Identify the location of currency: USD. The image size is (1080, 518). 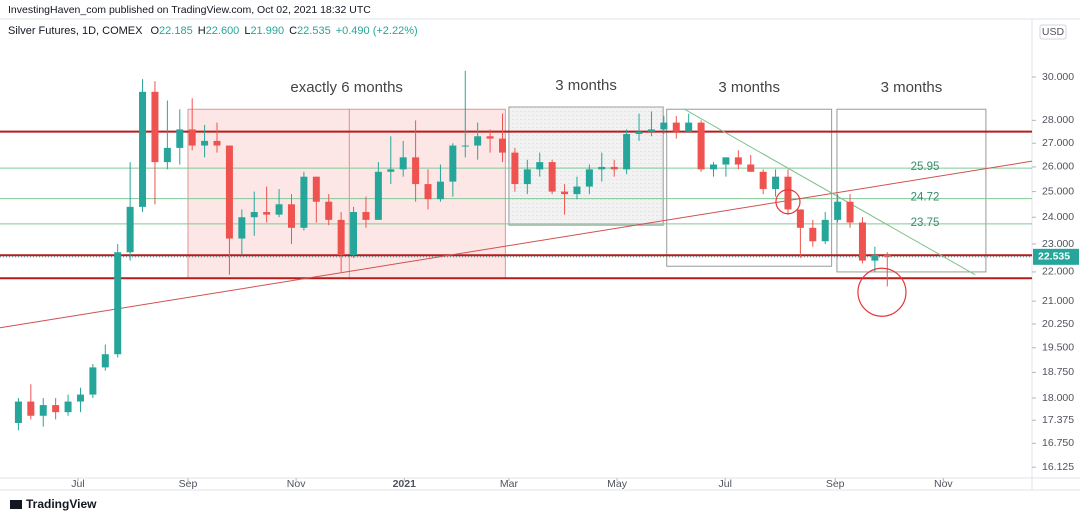
(1053, 32).